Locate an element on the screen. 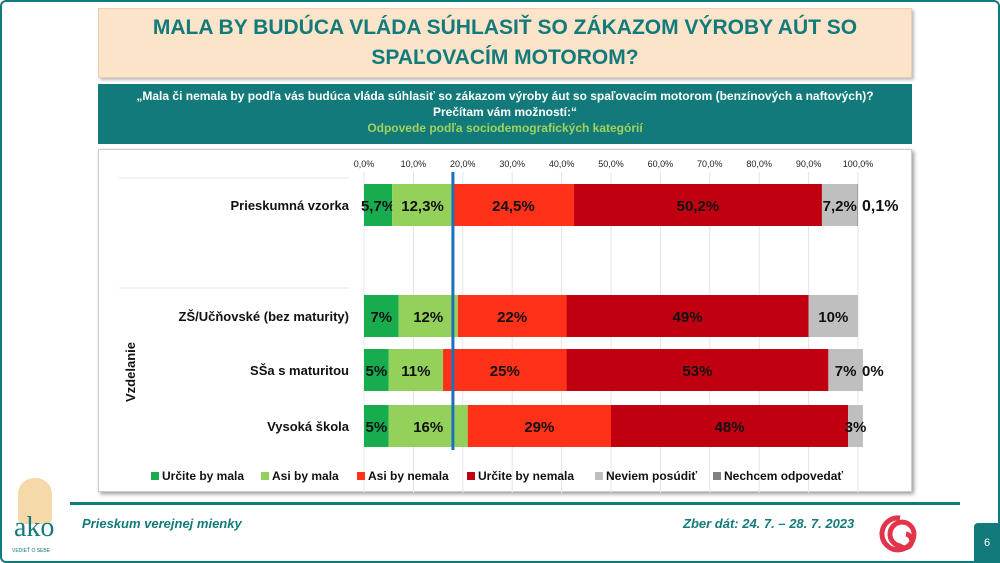  x-tick-label: 10,0% is located at coordinates (414, 164).